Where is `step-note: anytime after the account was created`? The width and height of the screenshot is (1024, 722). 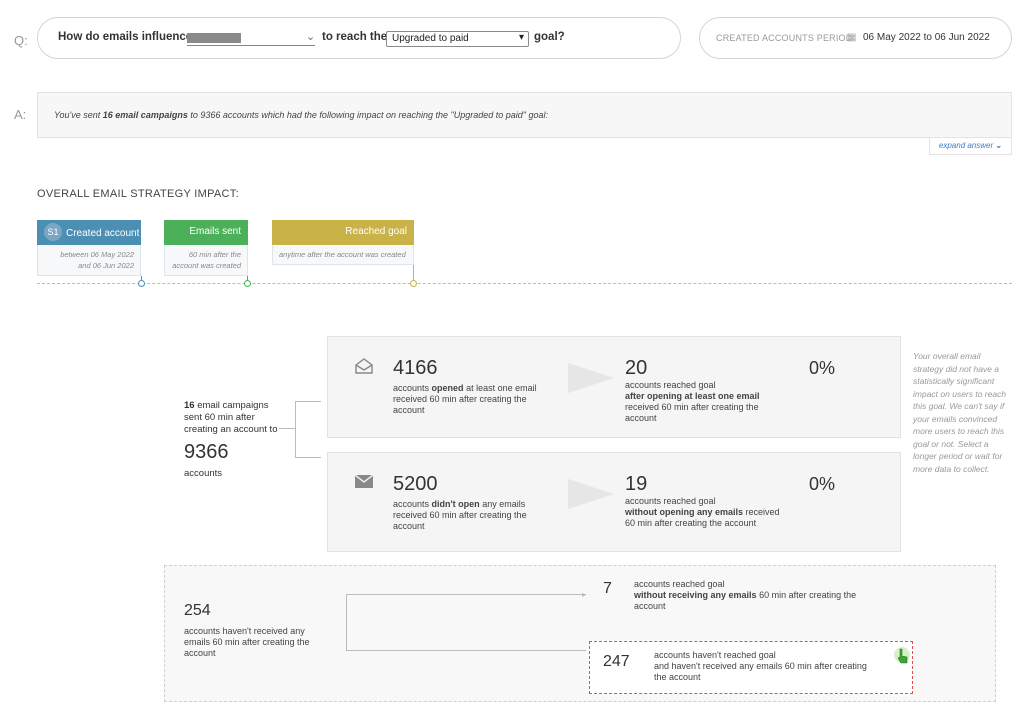 step-note: anytime after the account was created is located at coordinates (343, 255).